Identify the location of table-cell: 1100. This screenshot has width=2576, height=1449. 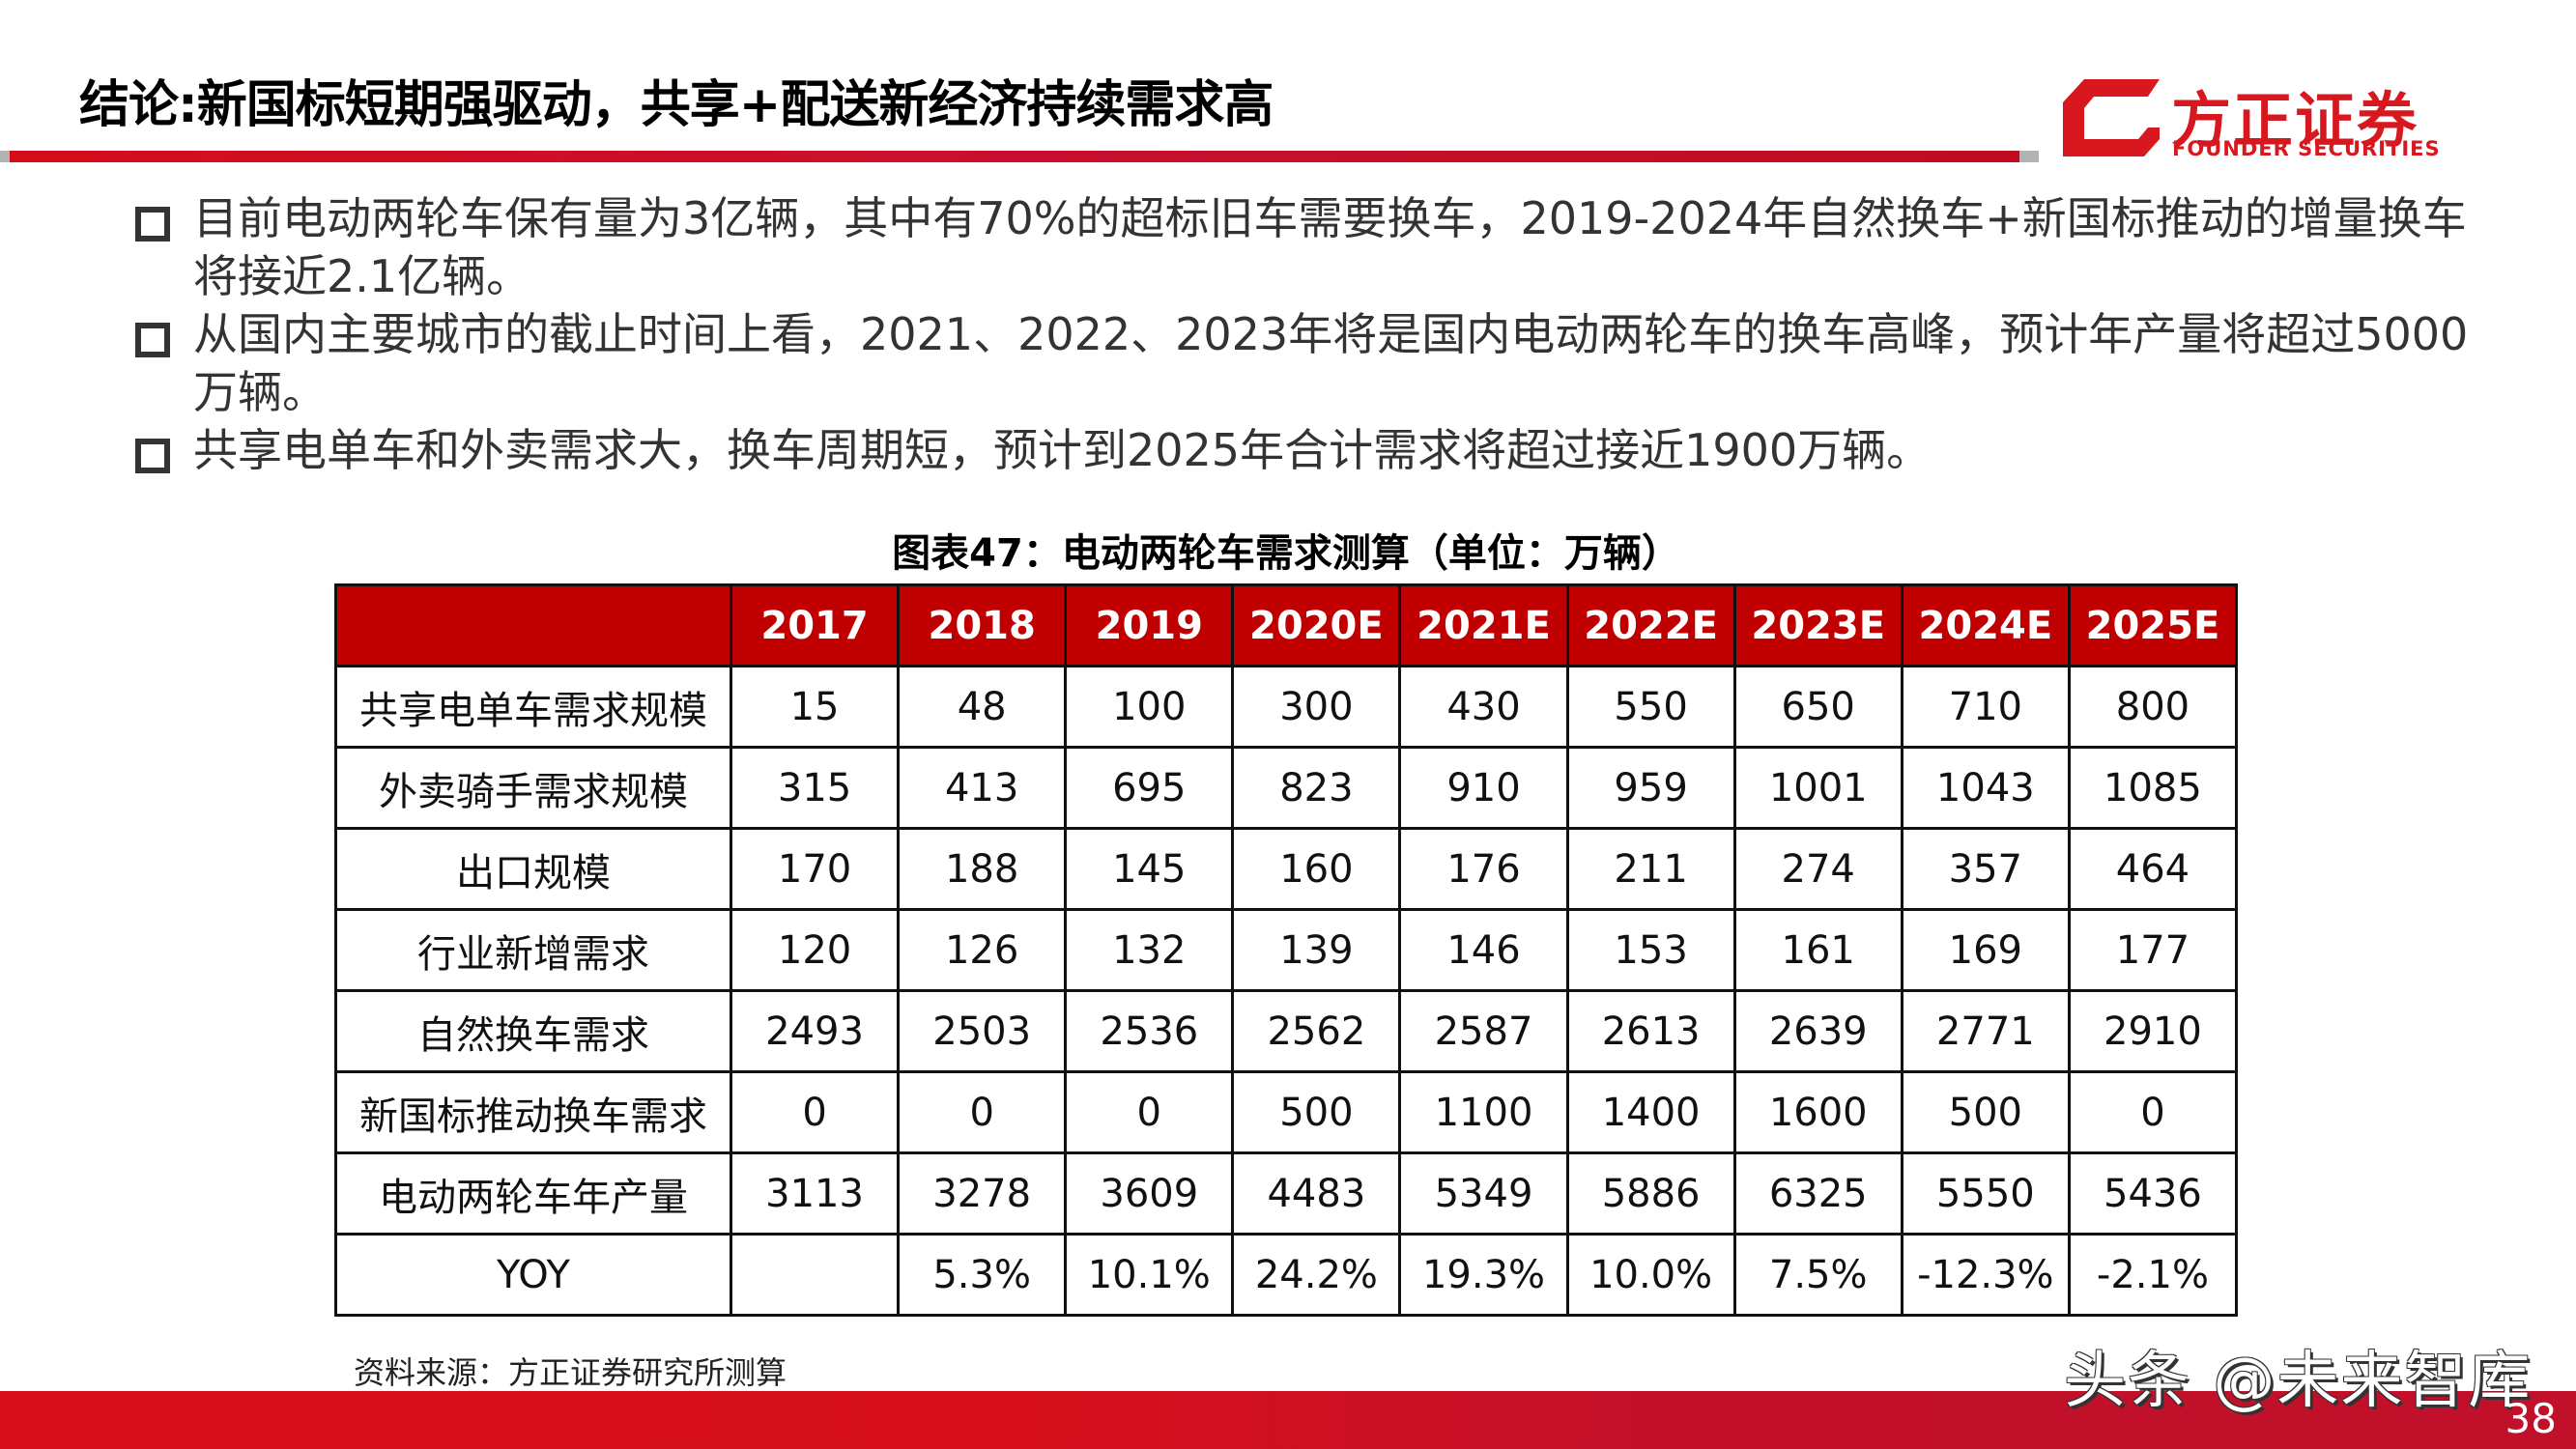
(1484, 1112).